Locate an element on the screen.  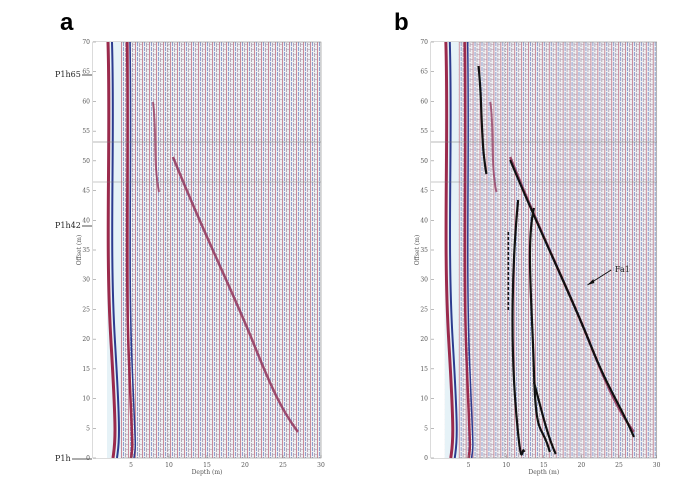
annotation: P1h is located at coordinates (63, 458).